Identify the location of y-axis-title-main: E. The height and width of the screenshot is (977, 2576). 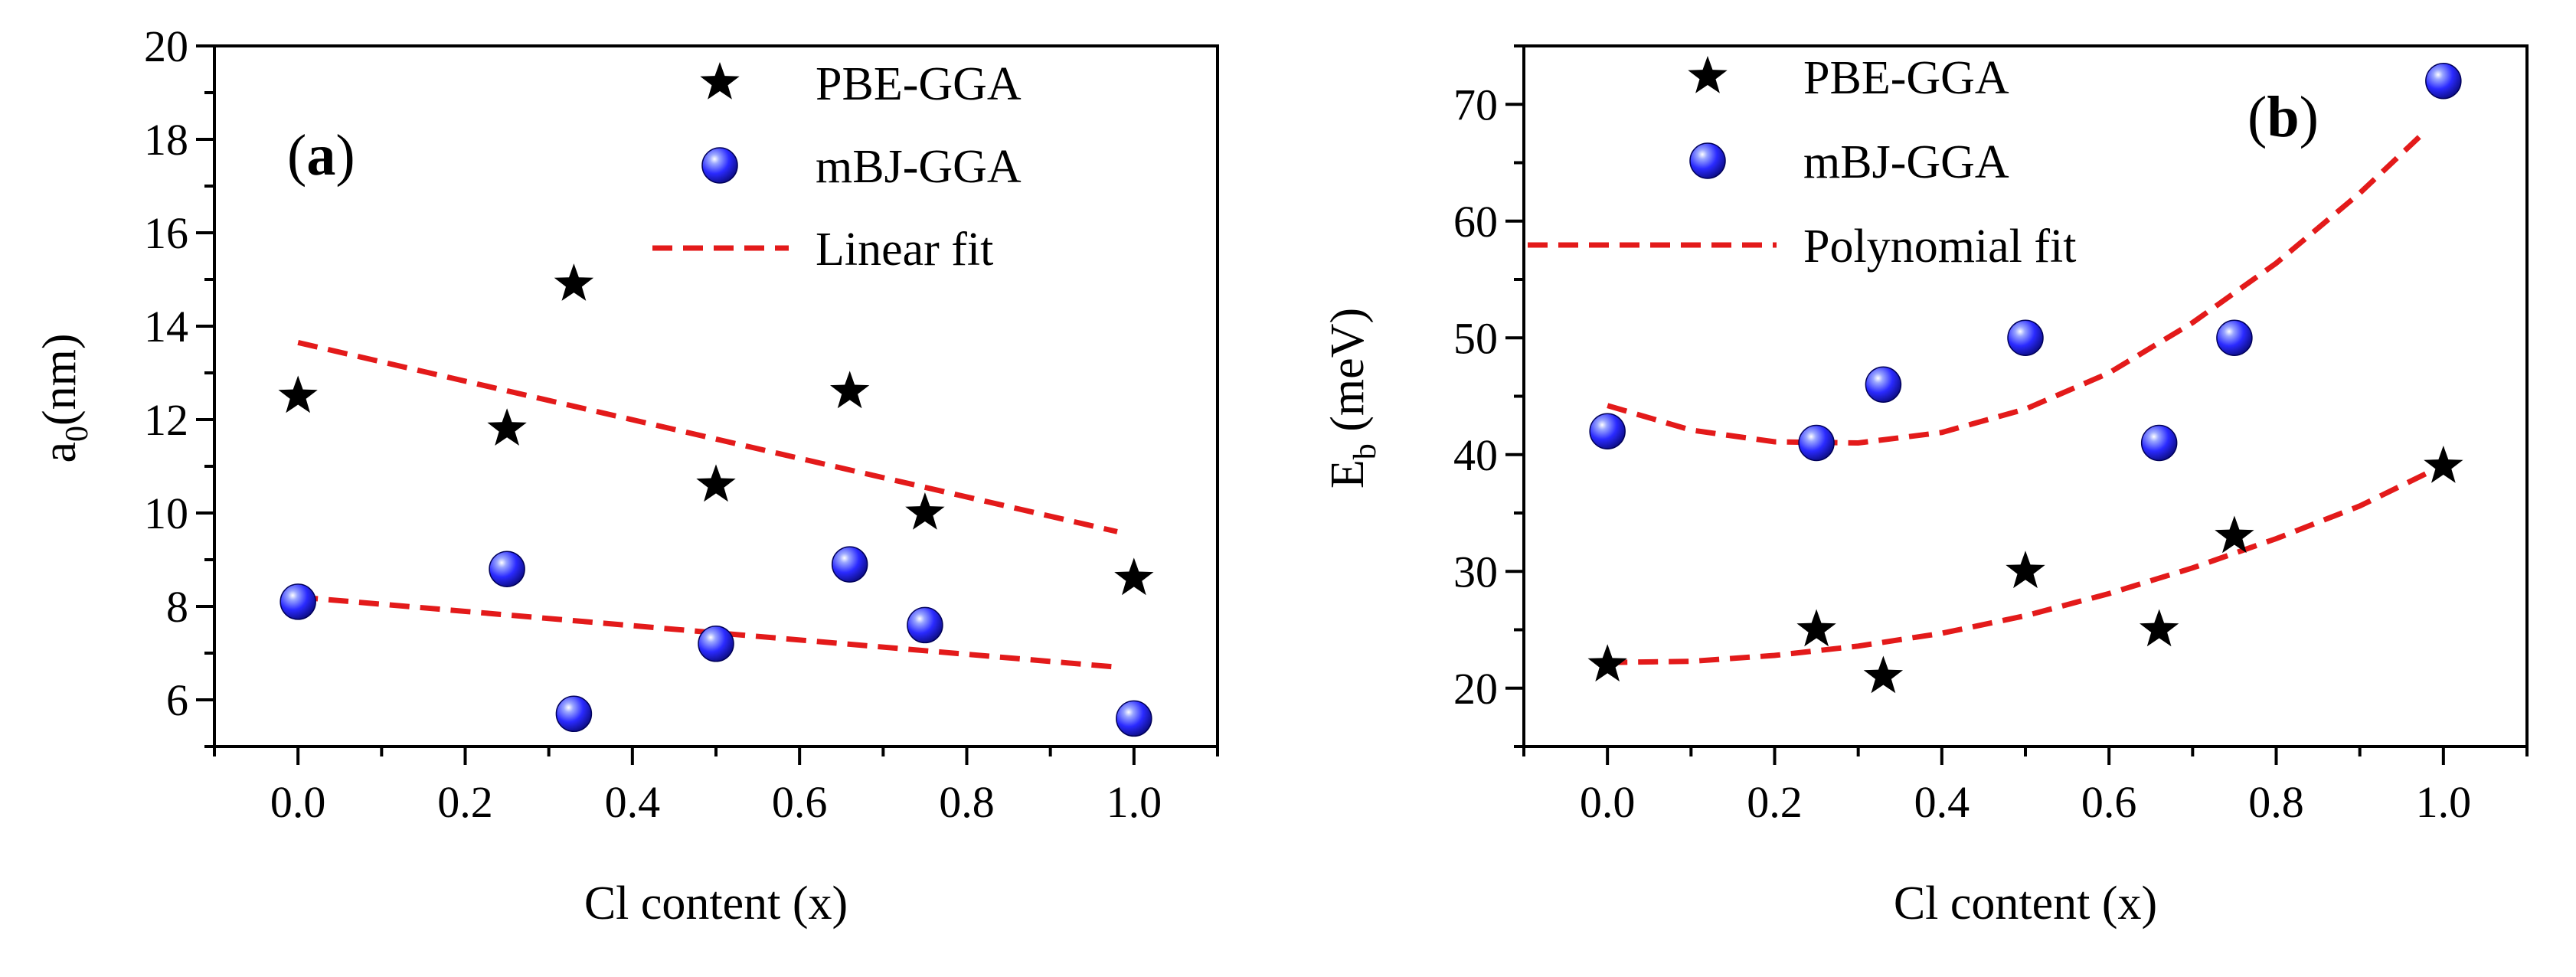
(1348, 473).